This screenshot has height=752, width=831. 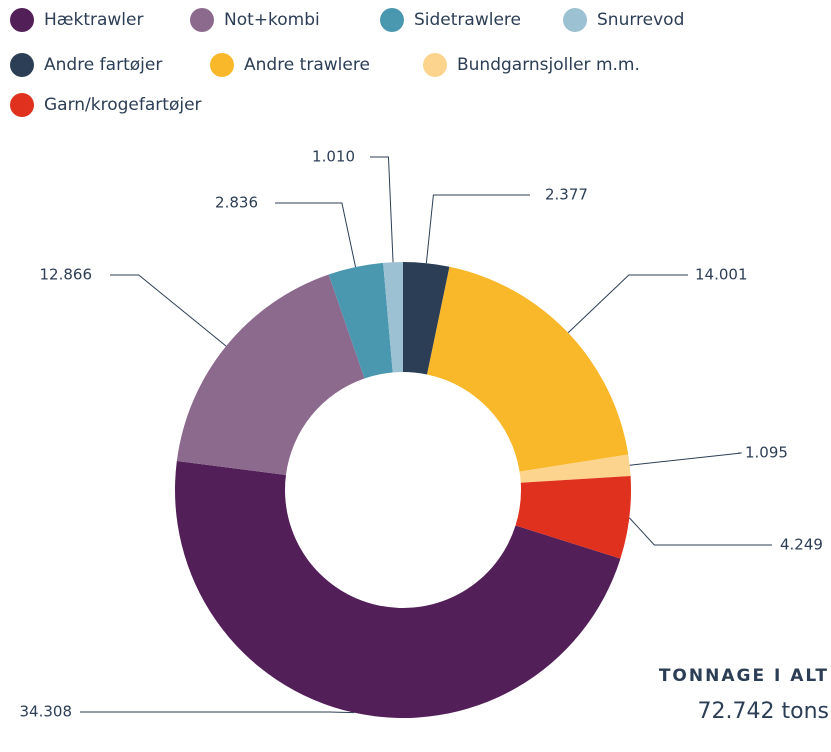 What do you see at coordinates (93, 20) in the screenshot?
I see `legend-label: Hæktrawler` at bounding box center [93, 20].